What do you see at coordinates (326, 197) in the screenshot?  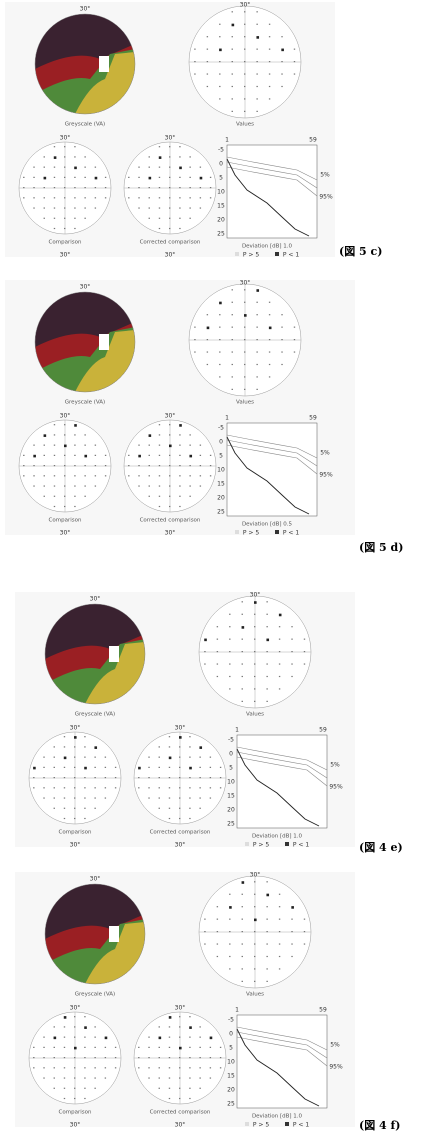 I see `band-label: 95%` at bounding box center [326, 197].